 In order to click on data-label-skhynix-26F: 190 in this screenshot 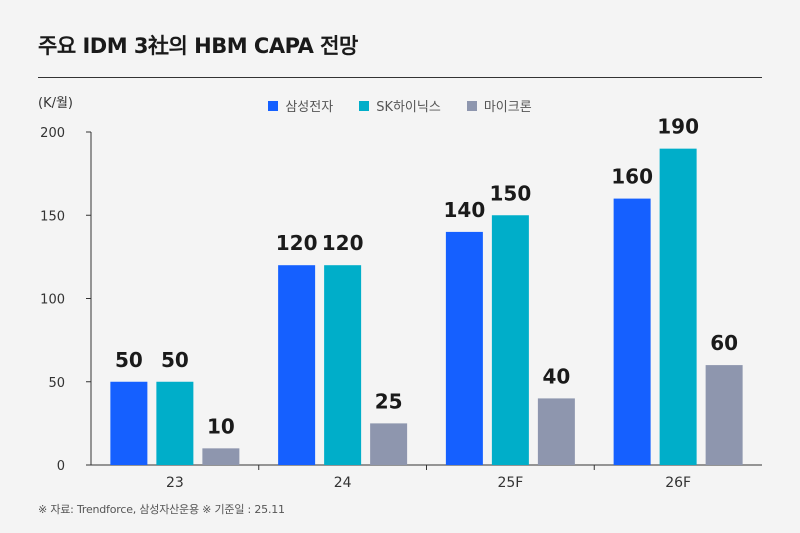, I will do `click(678, 127)`.